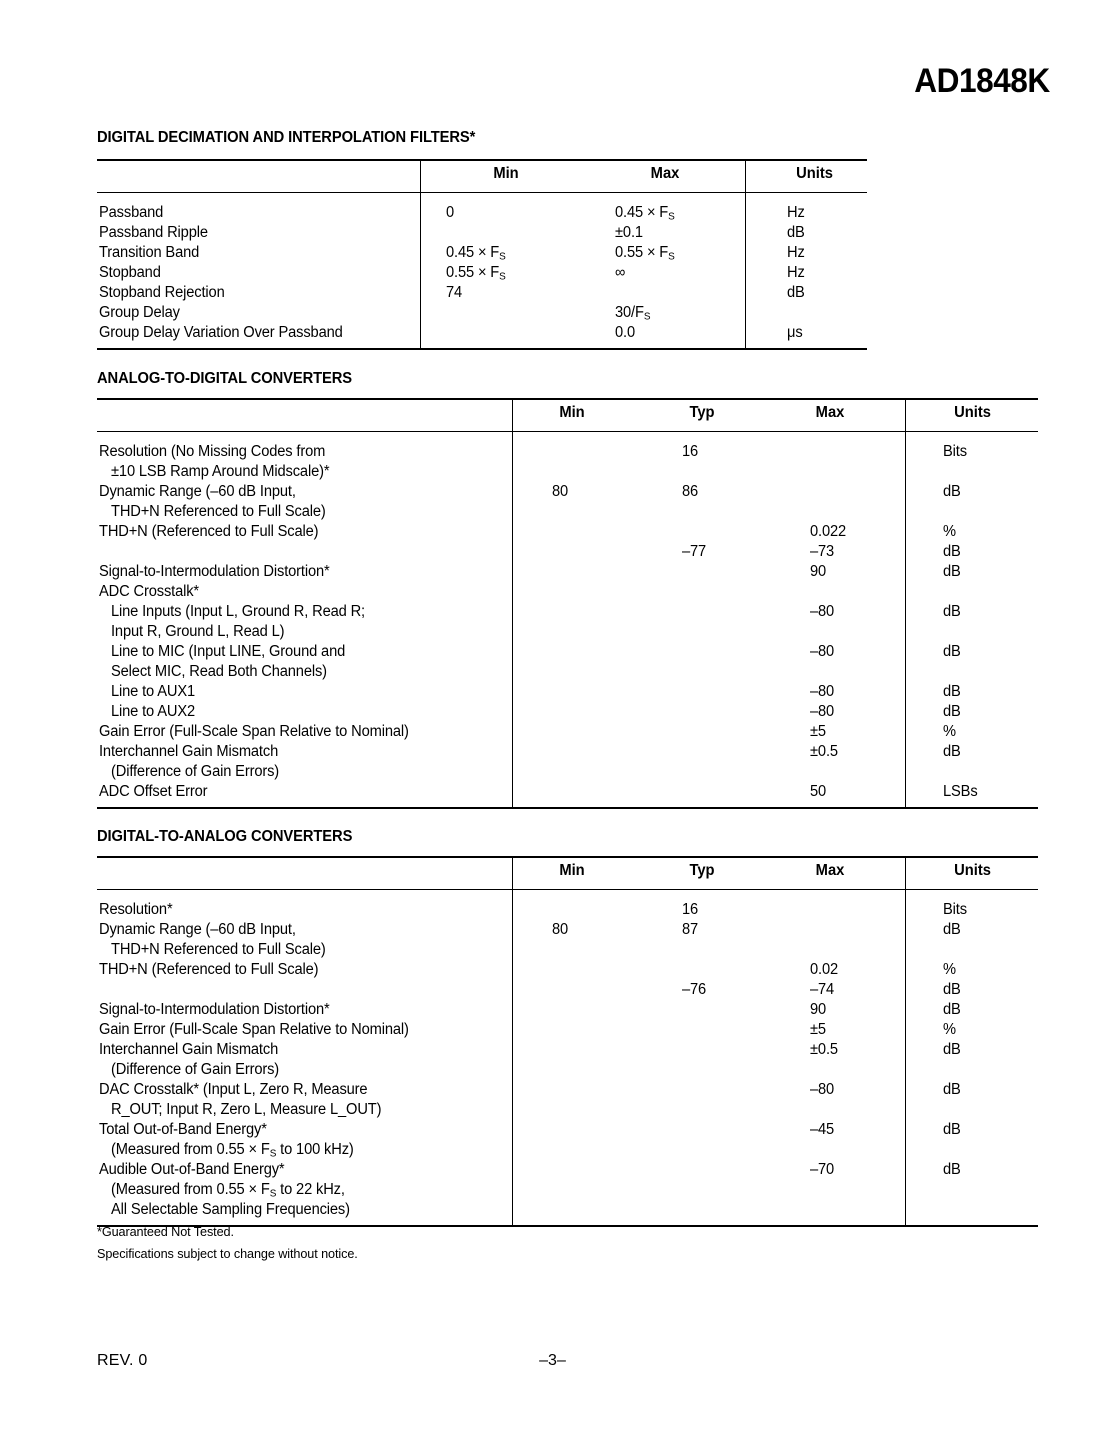 Image resolution: width=1105 pixels, height=1430 pixels. Describe the element at coordinates (625, 332) in the screenshot. I see `spec-value-max: 0.0` at that location.